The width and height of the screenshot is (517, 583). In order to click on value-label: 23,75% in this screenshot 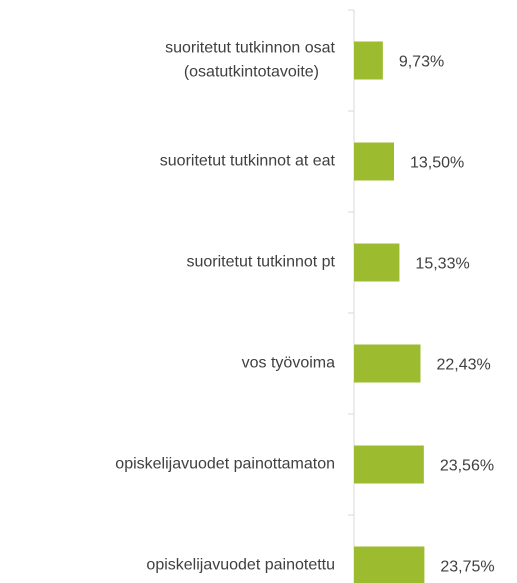, I will do `click(467, 567)`.